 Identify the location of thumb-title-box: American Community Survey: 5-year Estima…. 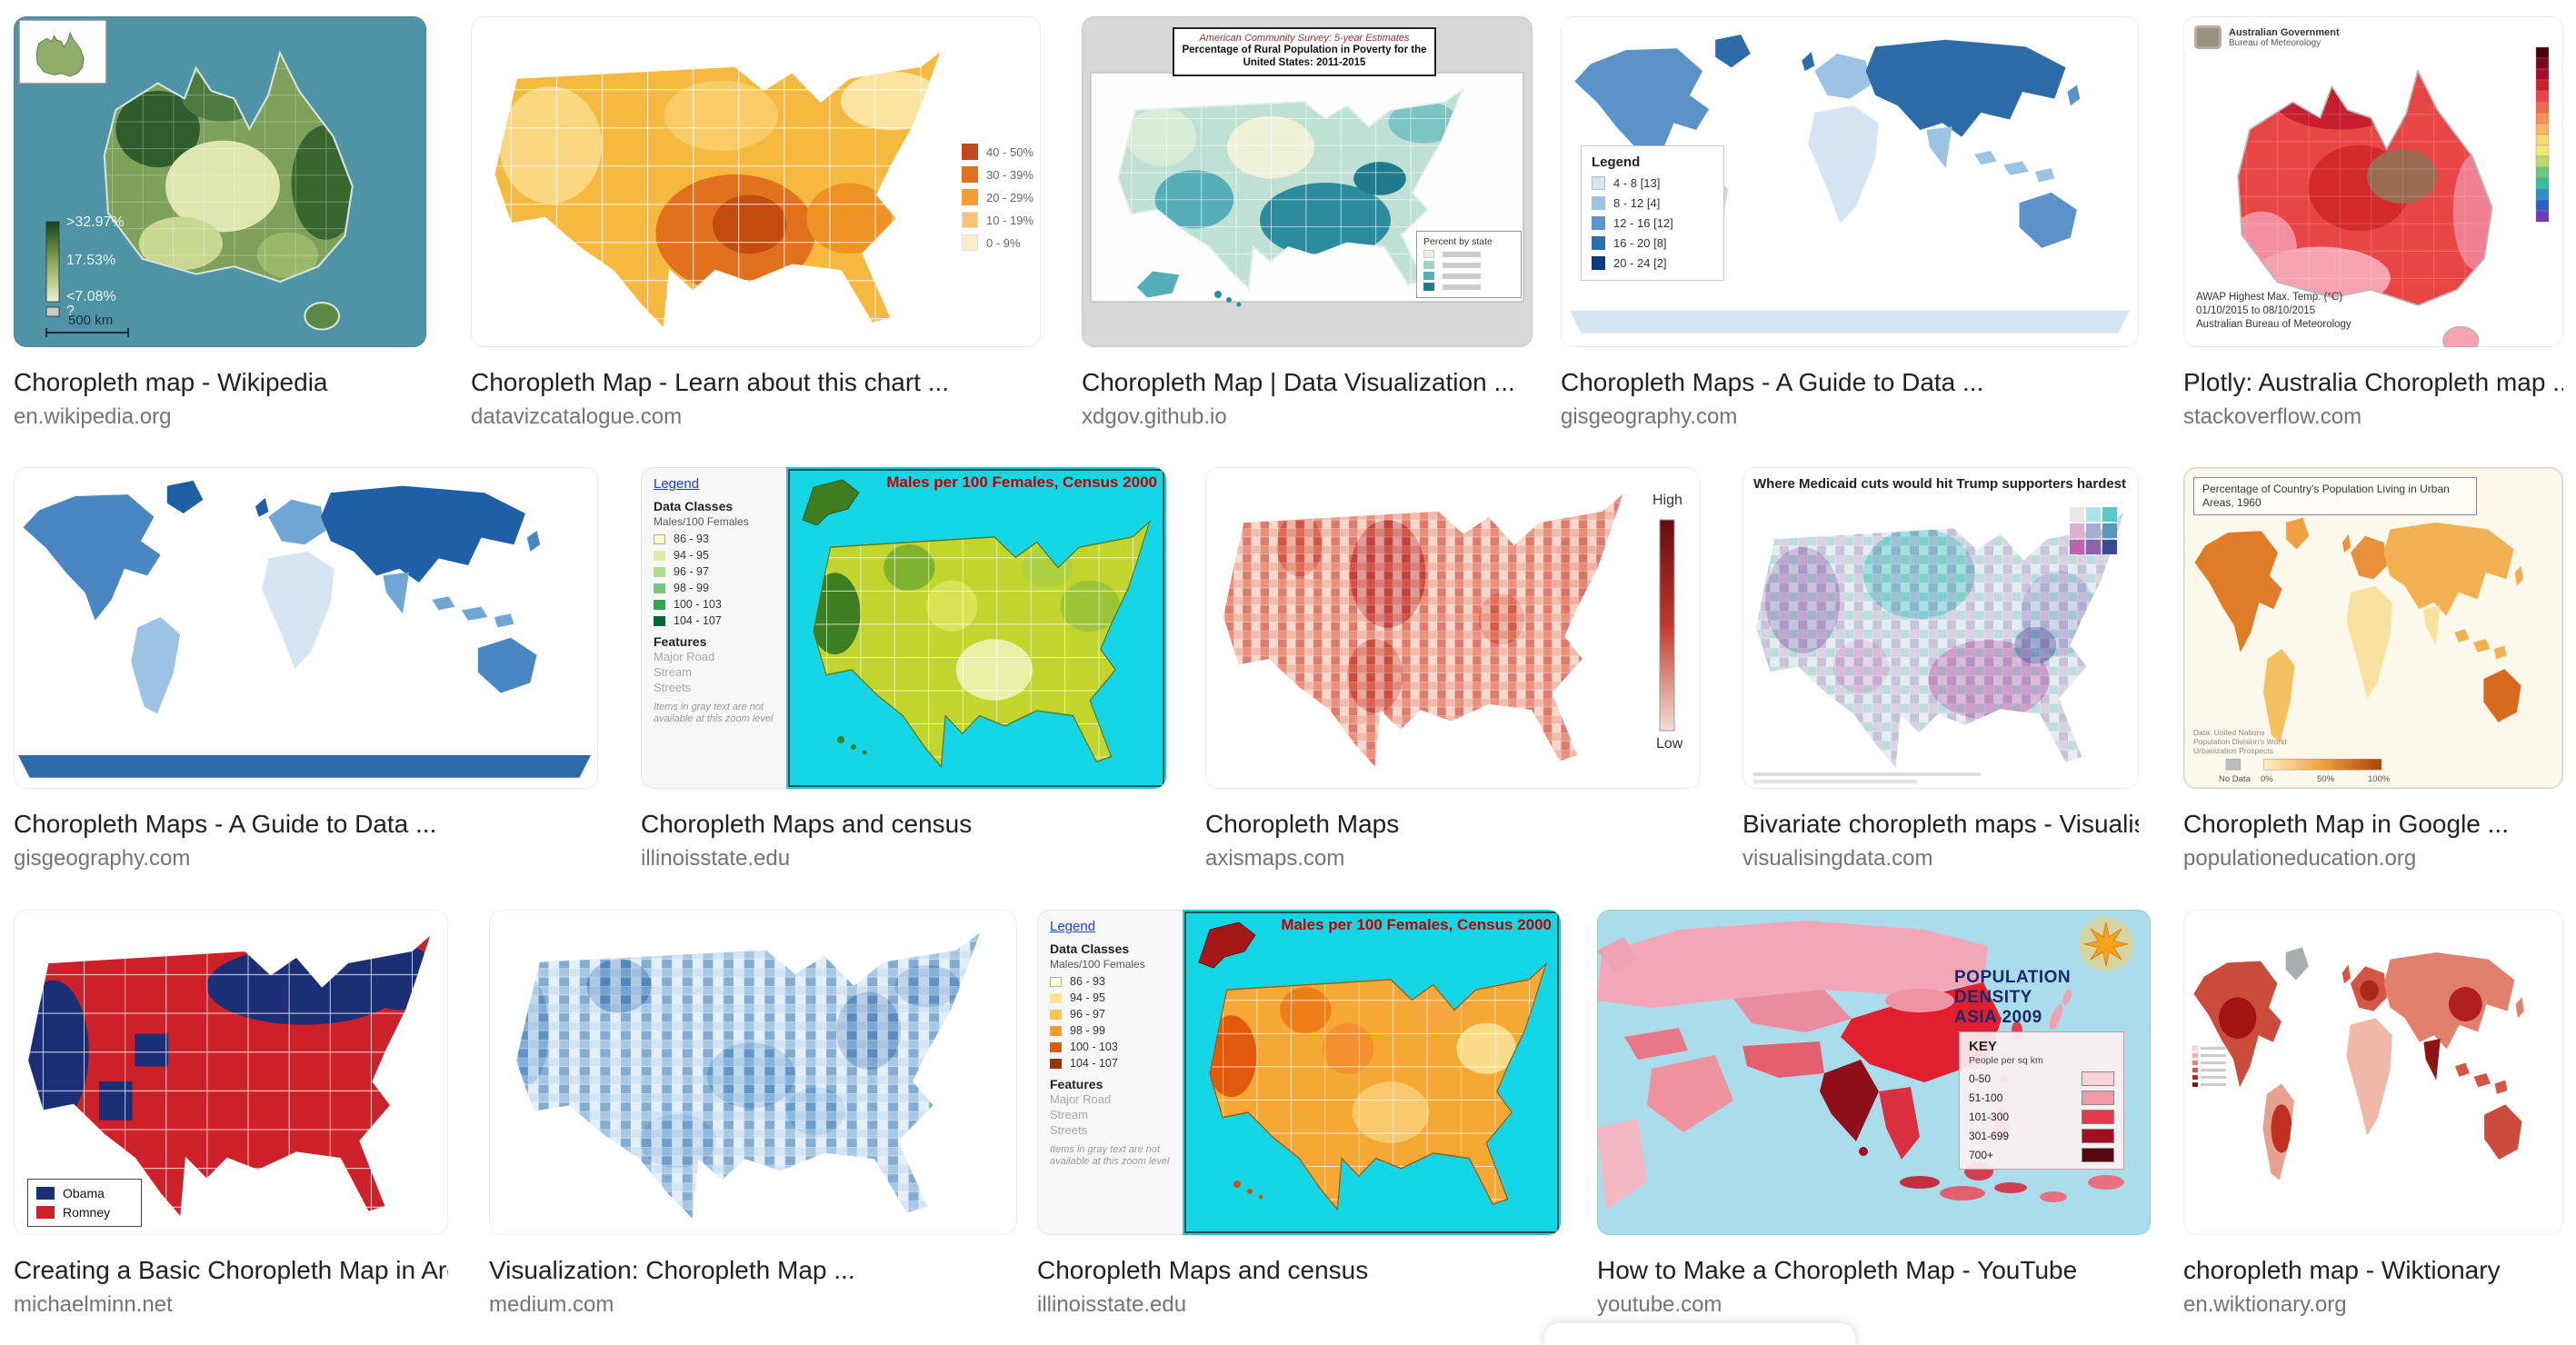
(1304, 51).